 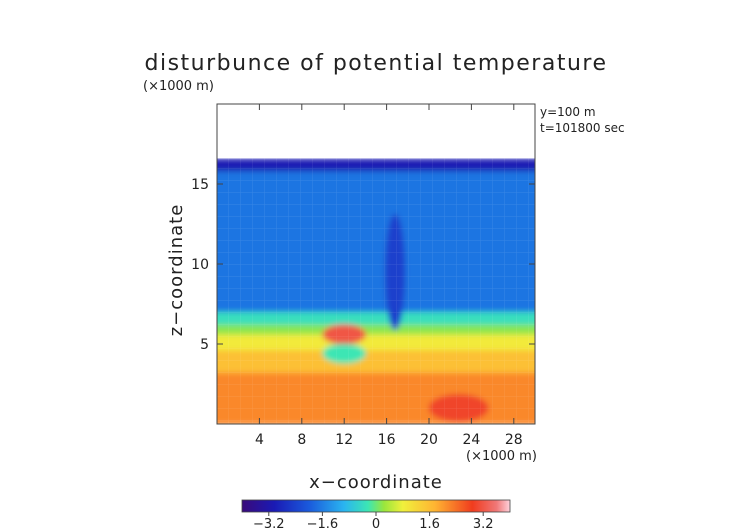 What do you see at coordinates (176, 270) in the screenshot?
I see `y-axis-label: z−coordinate` at bounding box center [176, 270].